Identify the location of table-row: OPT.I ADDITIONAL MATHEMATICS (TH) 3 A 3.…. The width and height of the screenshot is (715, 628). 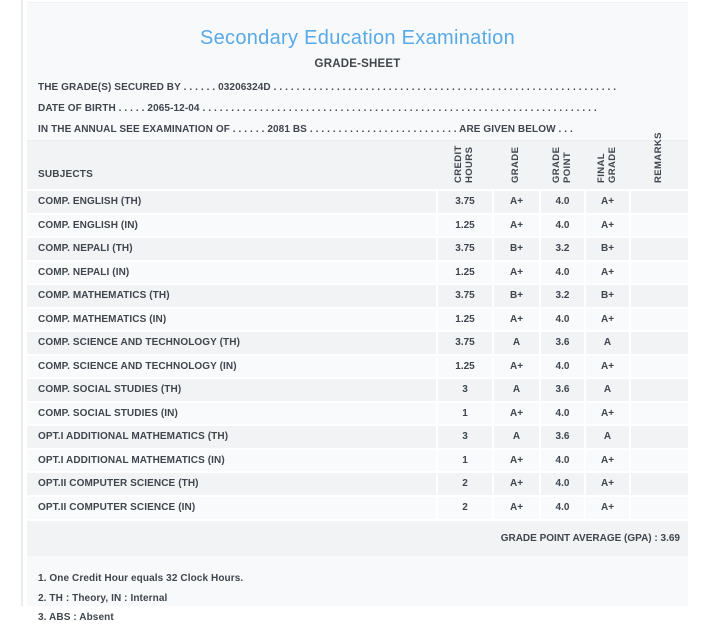
(357, 436).